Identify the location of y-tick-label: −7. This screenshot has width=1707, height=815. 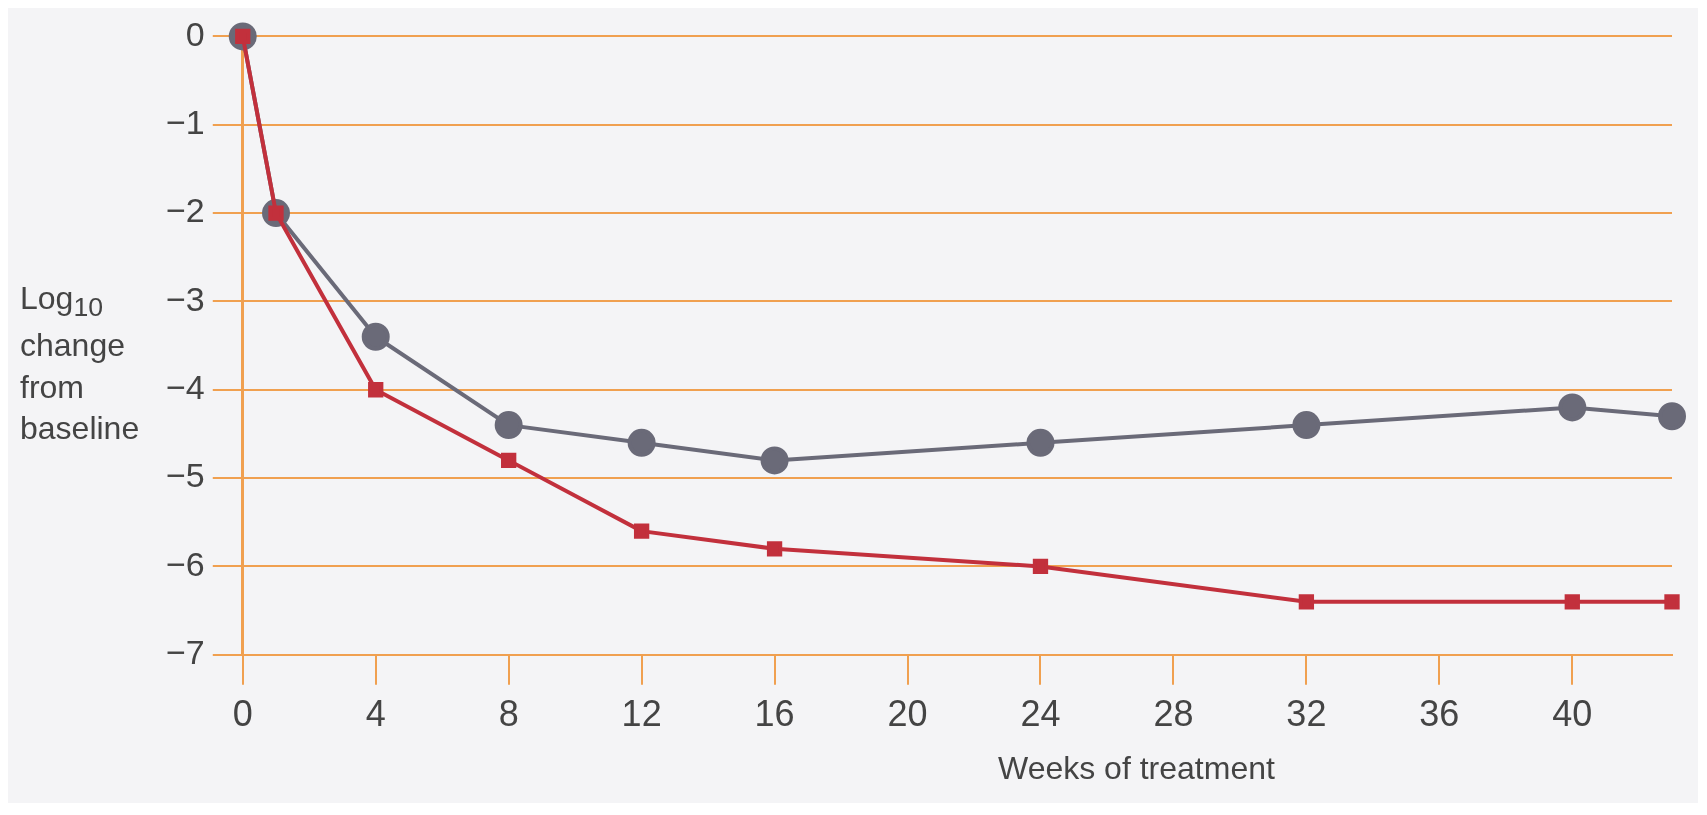
(185, 652).